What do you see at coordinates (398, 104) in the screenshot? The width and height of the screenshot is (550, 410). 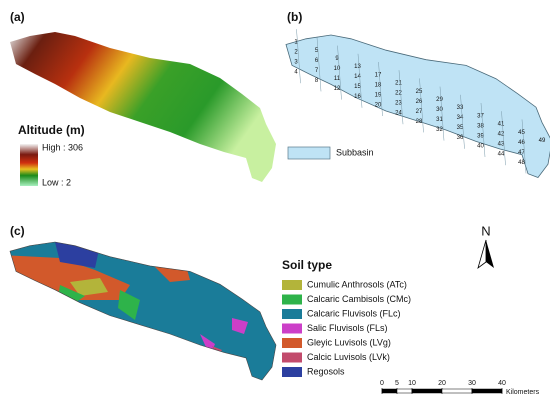 I see `subbasin-label: 23` at bounding box center [398, 104].